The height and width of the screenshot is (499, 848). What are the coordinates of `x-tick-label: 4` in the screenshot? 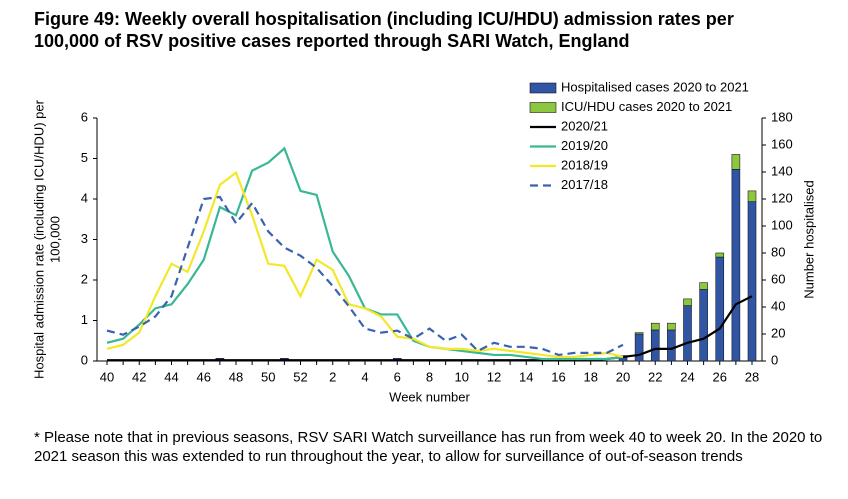 It's located at (364, 376).